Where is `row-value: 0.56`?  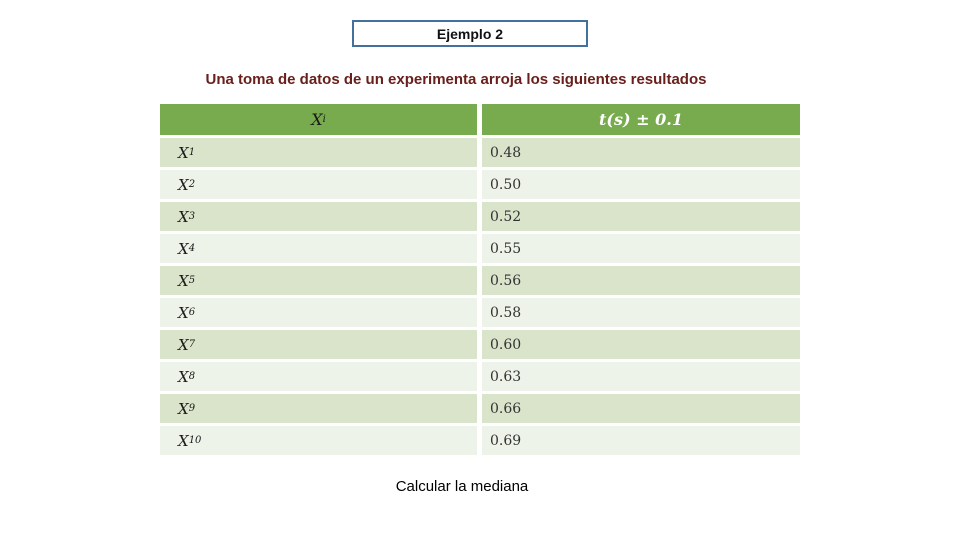
row-value: 0.56 is located at coordinates (506, 280).